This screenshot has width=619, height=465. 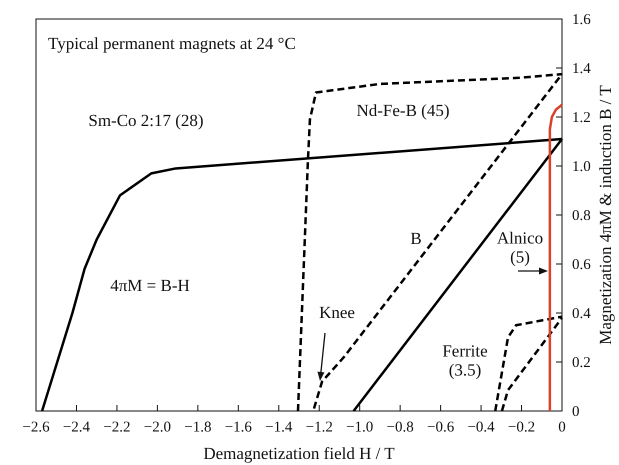 What do you see at coordinates (403, 110) in the screenshot?
I see `annotation: Nd-Fe-B (45)` at bounding box center [403, 110].